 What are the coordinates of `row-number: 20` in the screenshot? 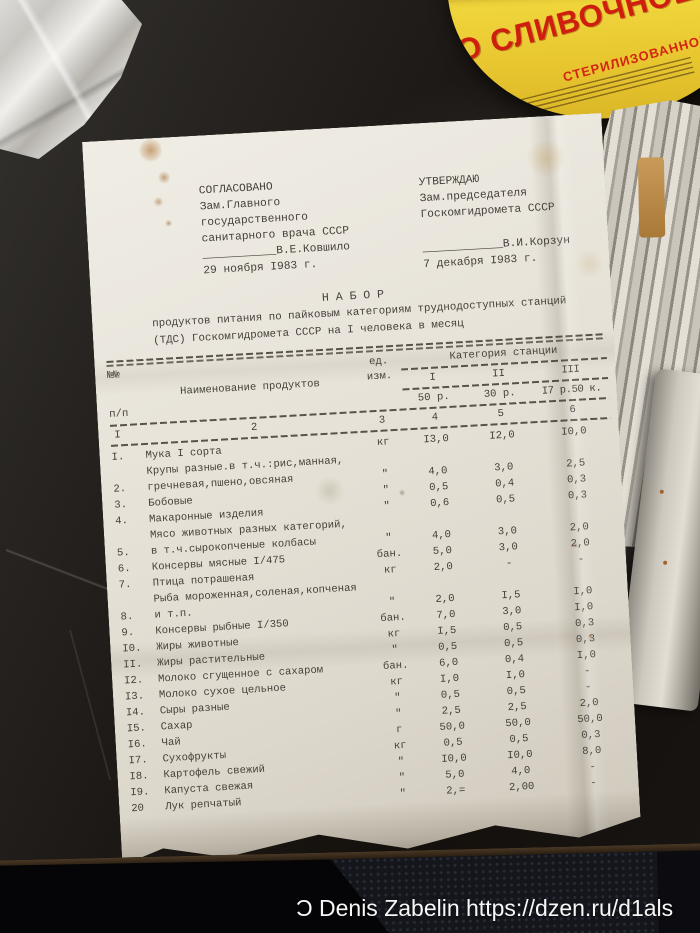 It's located at (137, 809).